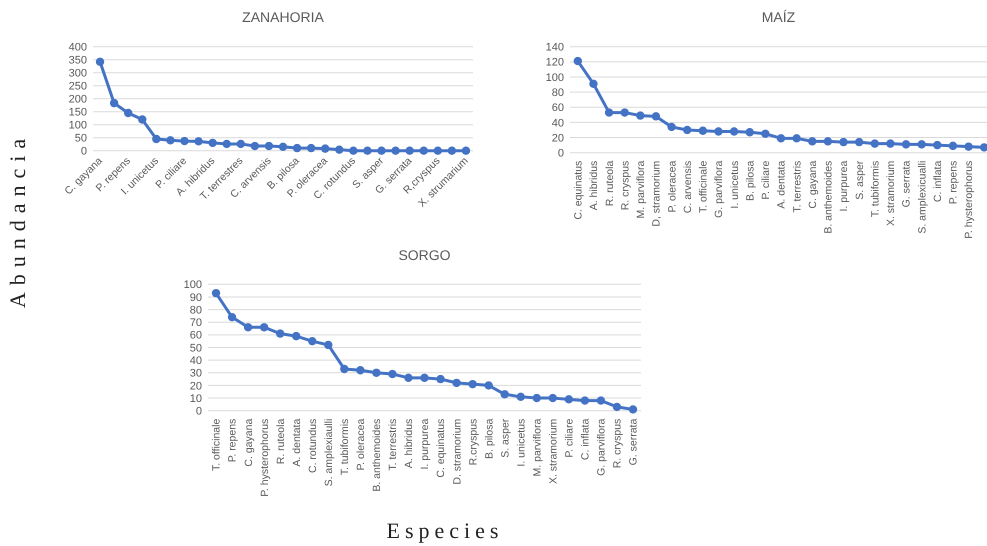  I want to click on y-tick-label: 400, so click(77, 48).